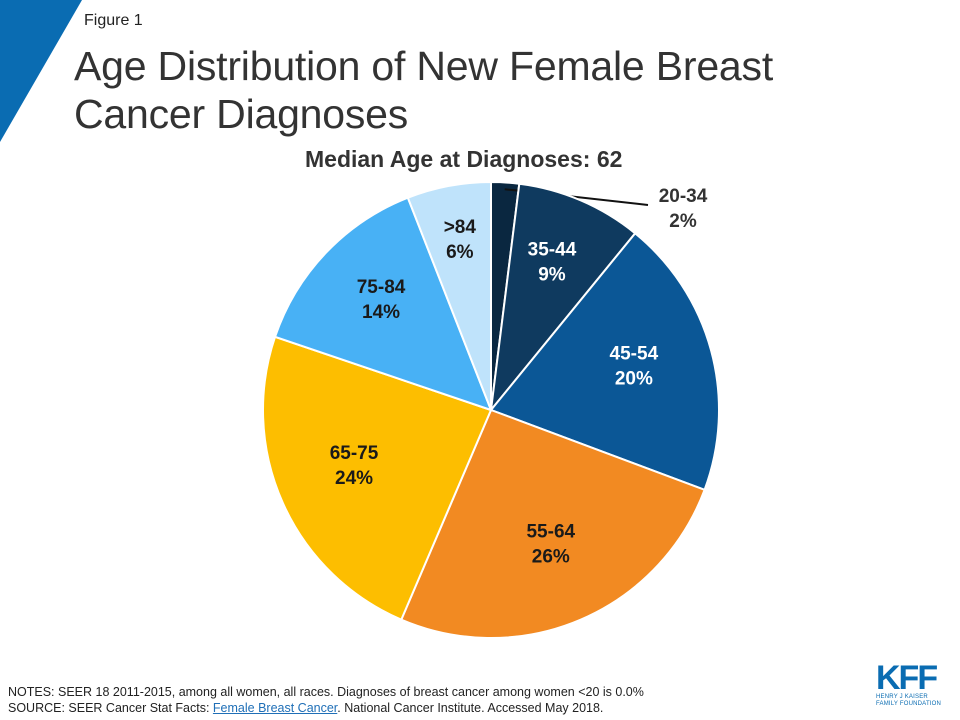 Image resolution: width=960 pixels, height=720 pixels. Describe the element at coordinates (354, 453) in the screenshot. I see `slice-category-label: 65-75` at that location.